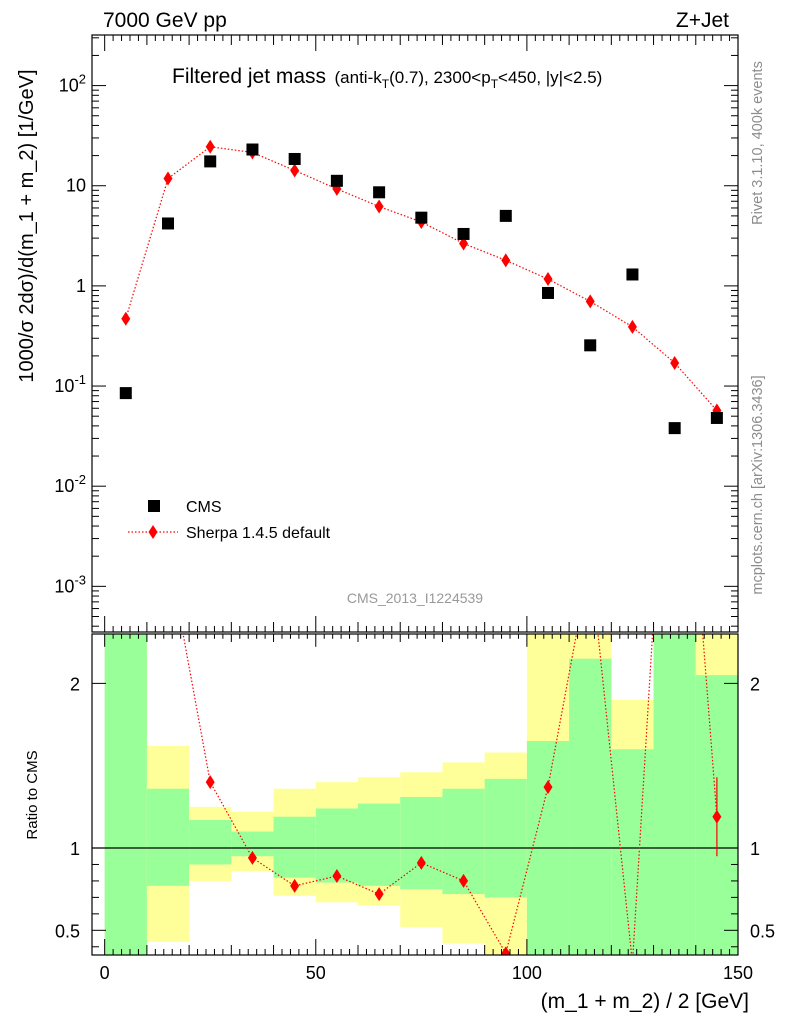 The width and height of the screenshot is (786, 1024). What do you see at coordinates (72, 84) in the screenshot?
I see `main-ytick-label-5: 10²` at bounding box center [72, 84].